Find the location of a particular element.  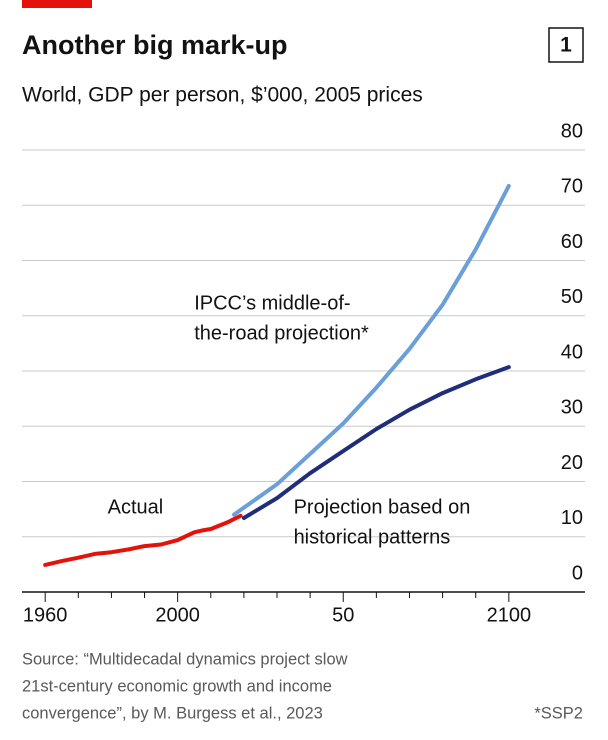

y-tick-label: 10 is located at coordinates (572, 518).